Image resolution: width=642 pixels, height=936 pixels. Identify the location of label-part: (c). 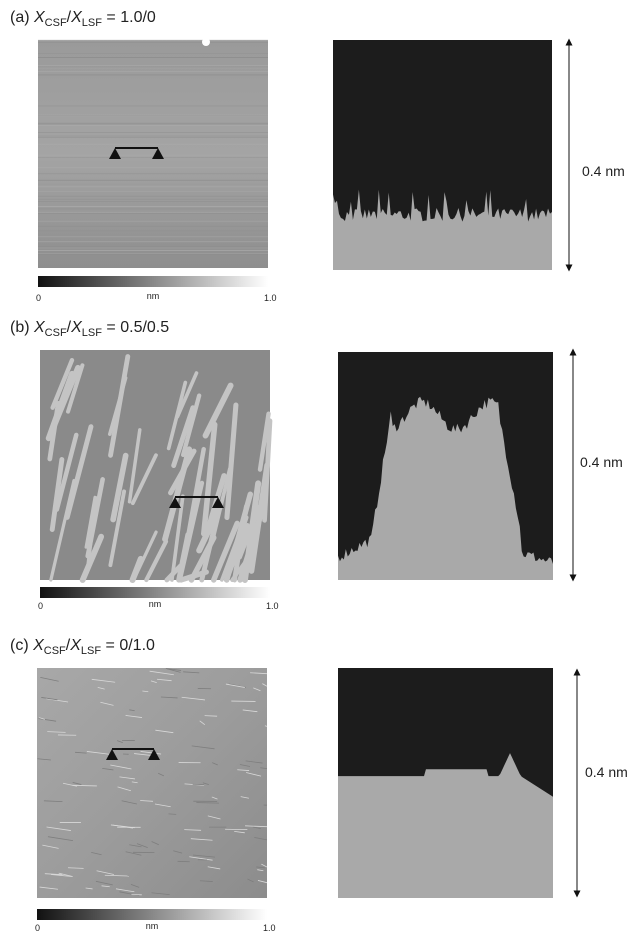
(21, 645).